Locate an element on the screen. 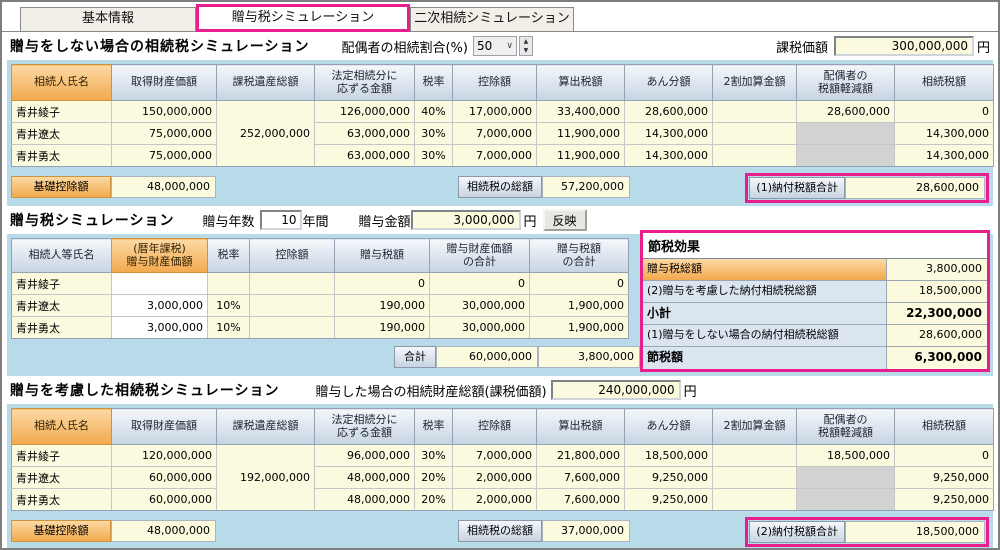 The image size is (1000, 550). cell: 28,600,000 is located at coordinates (845, 111).